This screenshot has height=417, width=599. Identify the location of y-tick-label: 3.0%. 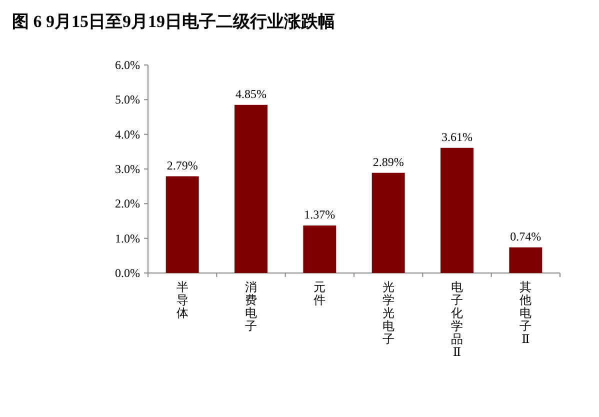
(127, 169).